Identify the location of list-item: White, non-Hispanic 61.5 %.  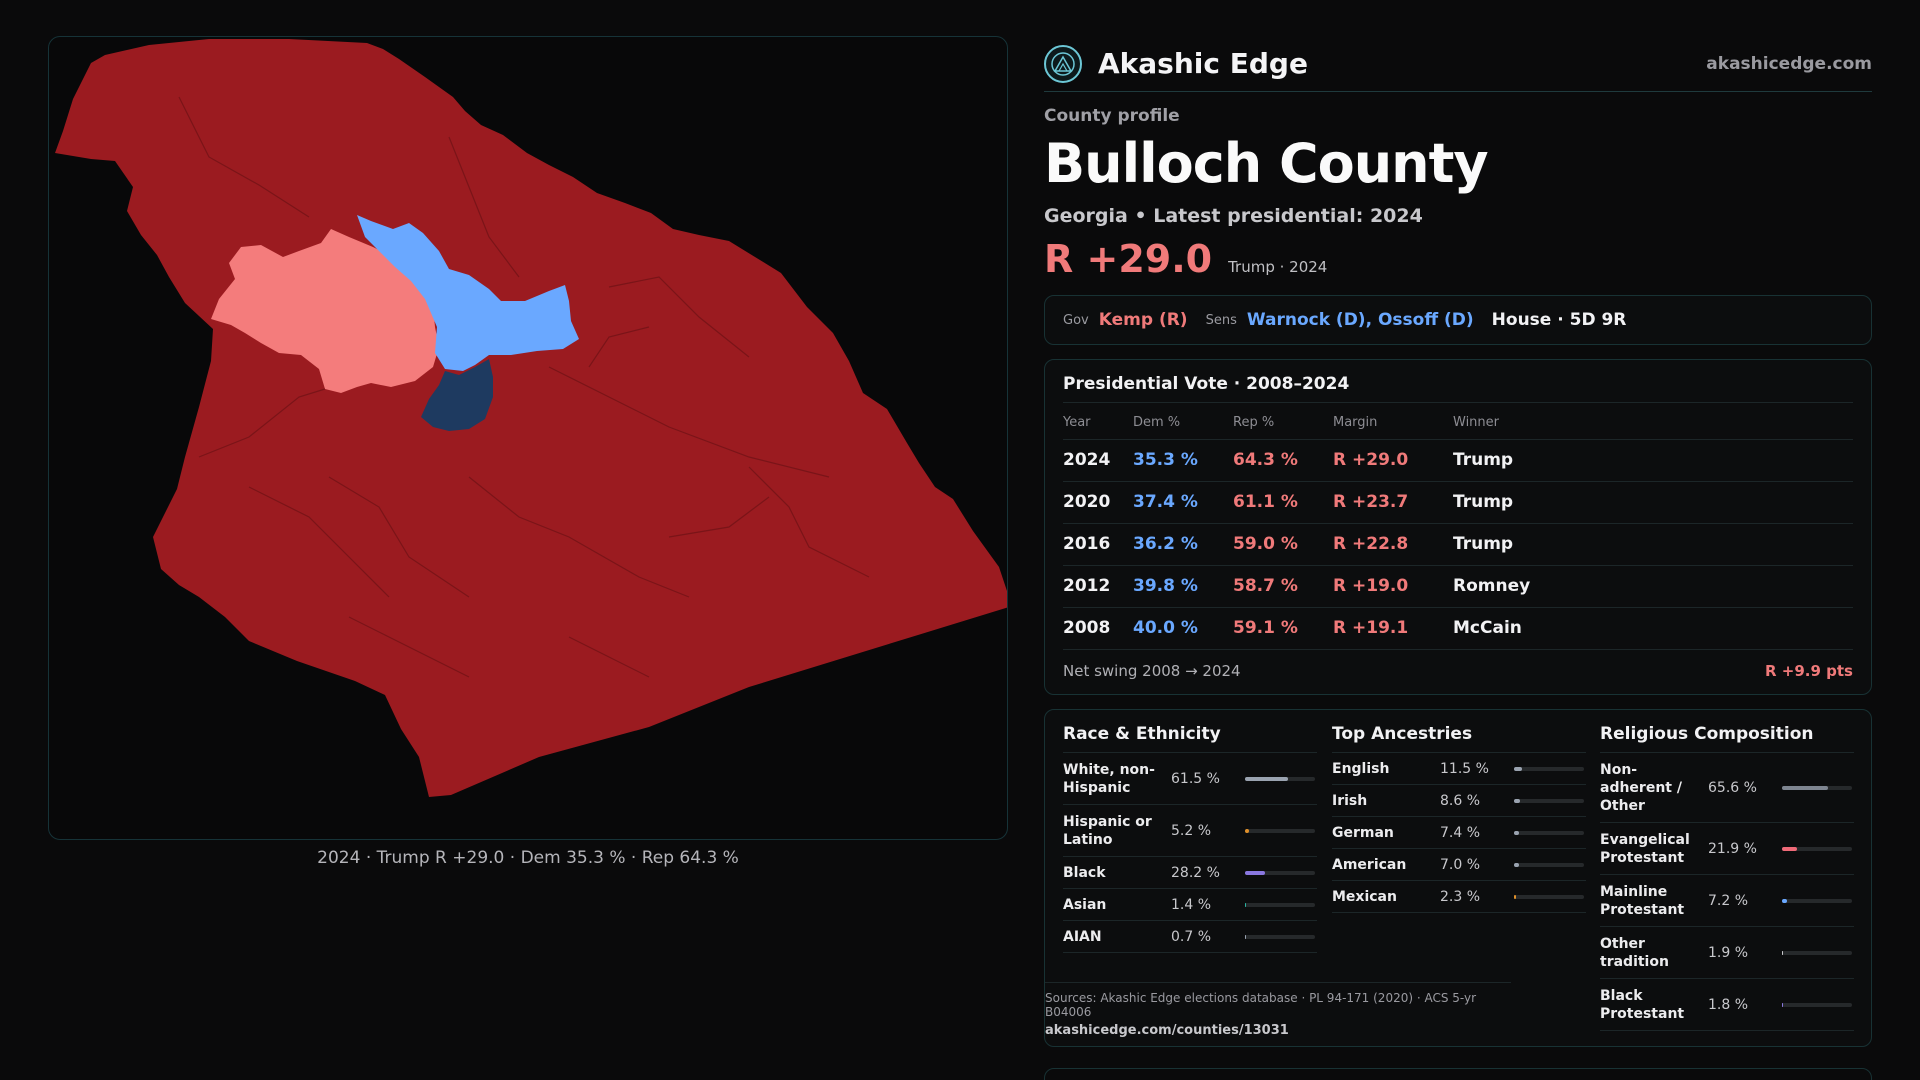
(1190, 779).